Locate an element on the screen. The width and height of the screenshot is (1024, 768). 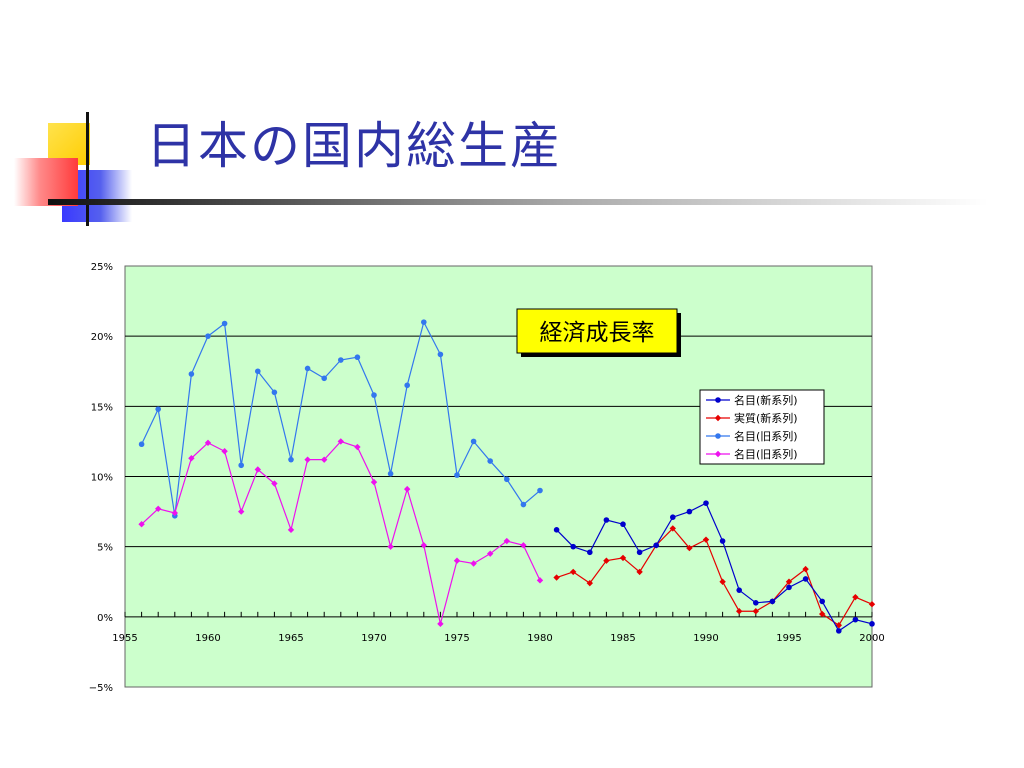
decor-vertical-line is located at coordinates (87, 169).